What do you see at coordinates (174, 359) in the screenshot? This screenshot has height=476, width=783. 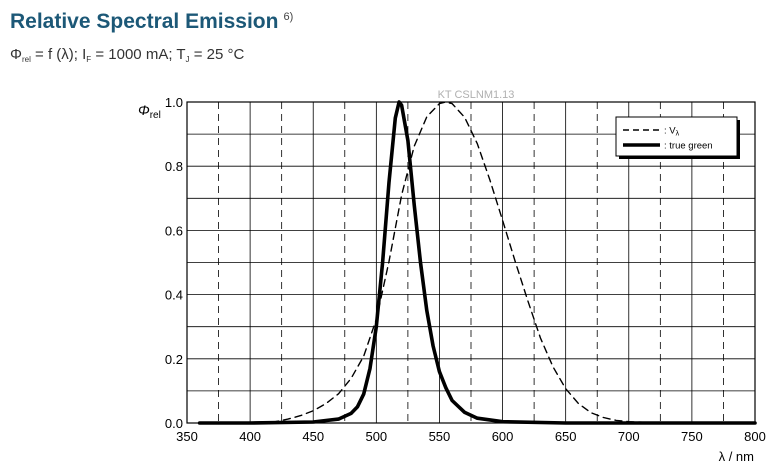 I see `y-tick-label: 0.2` at bounding box center [174, 359].